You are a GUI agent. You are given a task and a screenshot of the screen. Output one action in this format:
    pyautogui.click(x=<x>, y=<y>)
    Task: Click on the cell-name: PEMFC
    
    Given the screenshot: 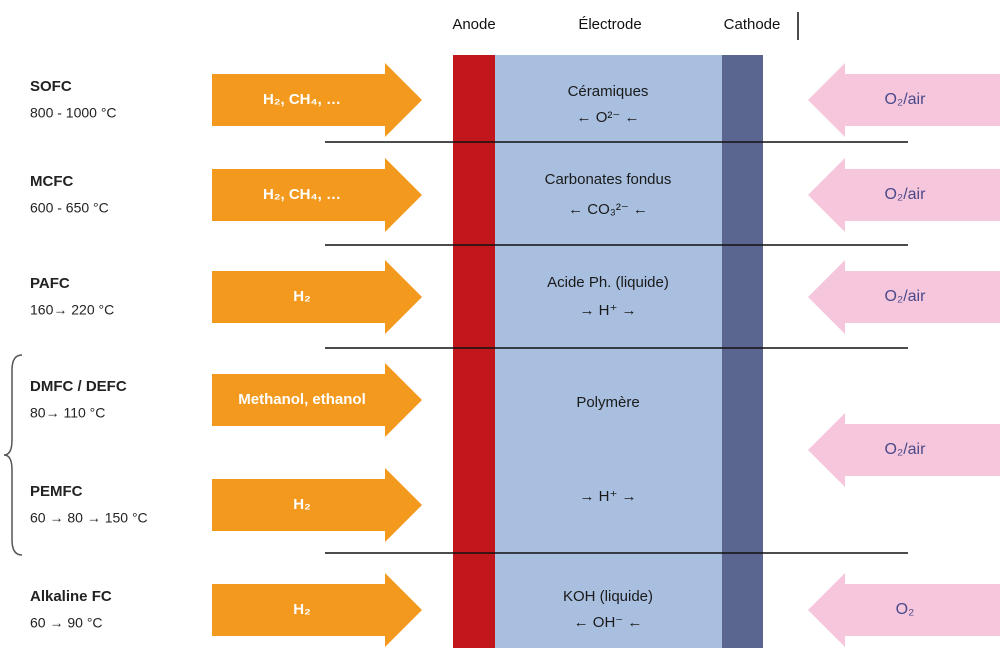 What is the action you would take?
    pyautogui.click(x=56, y=491)
    